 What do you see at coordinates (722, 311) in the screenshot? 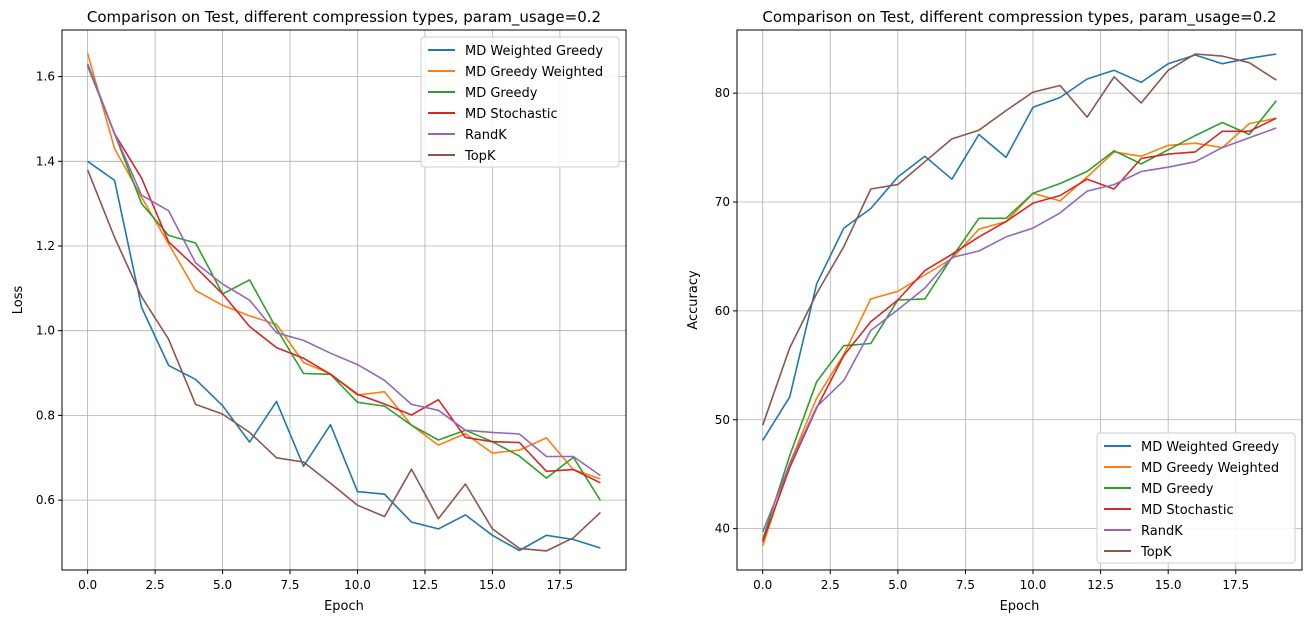
I see `y-tick-label: 60` at bounding box center [722, 311].